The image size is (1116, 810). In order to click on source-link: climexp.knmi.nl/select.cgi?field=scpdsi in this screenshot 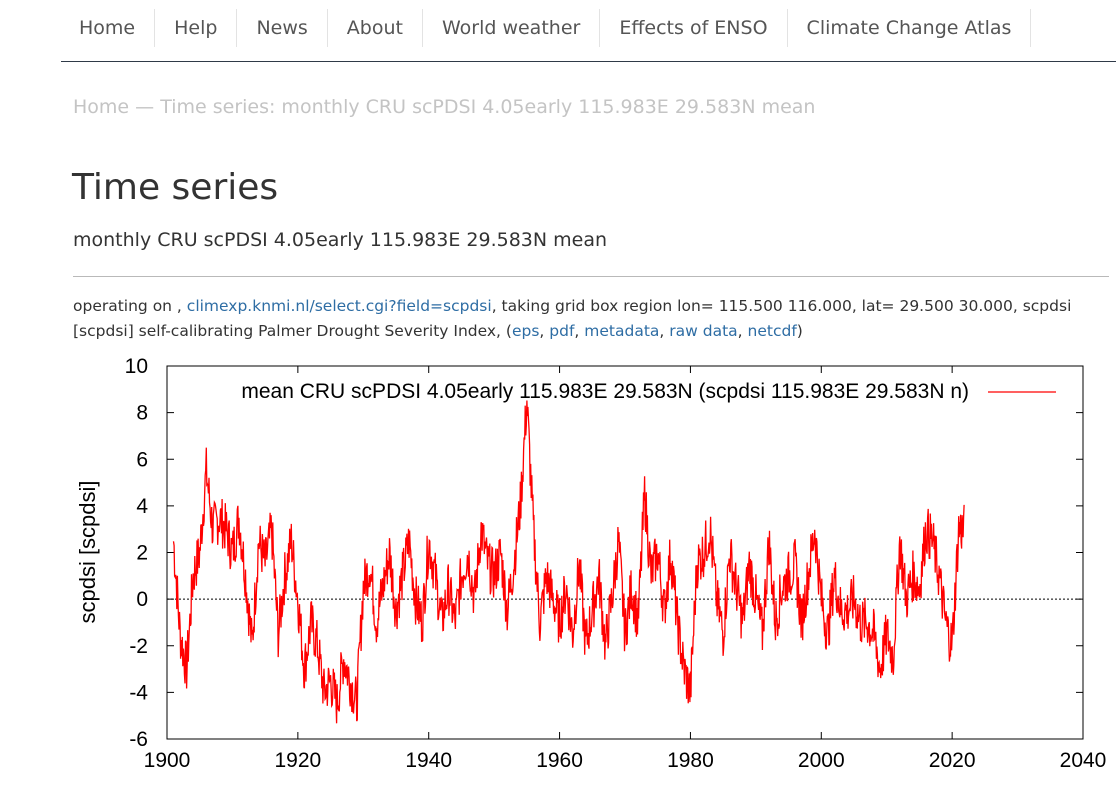, I will do `click(339, 306)`.